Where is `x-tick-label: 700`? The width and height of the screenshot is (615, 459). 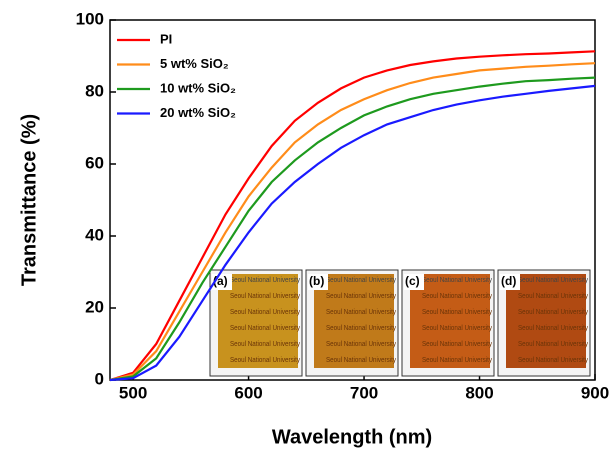
x-tick-label: 700 is located at coordinates (364, 392).